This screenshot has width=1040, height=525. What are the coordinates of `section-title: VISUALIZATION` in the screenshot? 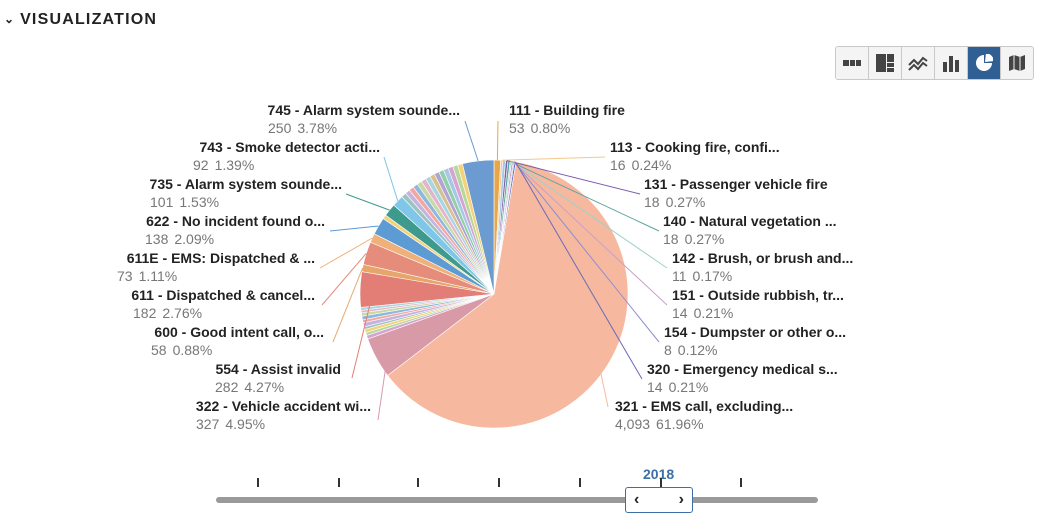 It's located at (89, 19).